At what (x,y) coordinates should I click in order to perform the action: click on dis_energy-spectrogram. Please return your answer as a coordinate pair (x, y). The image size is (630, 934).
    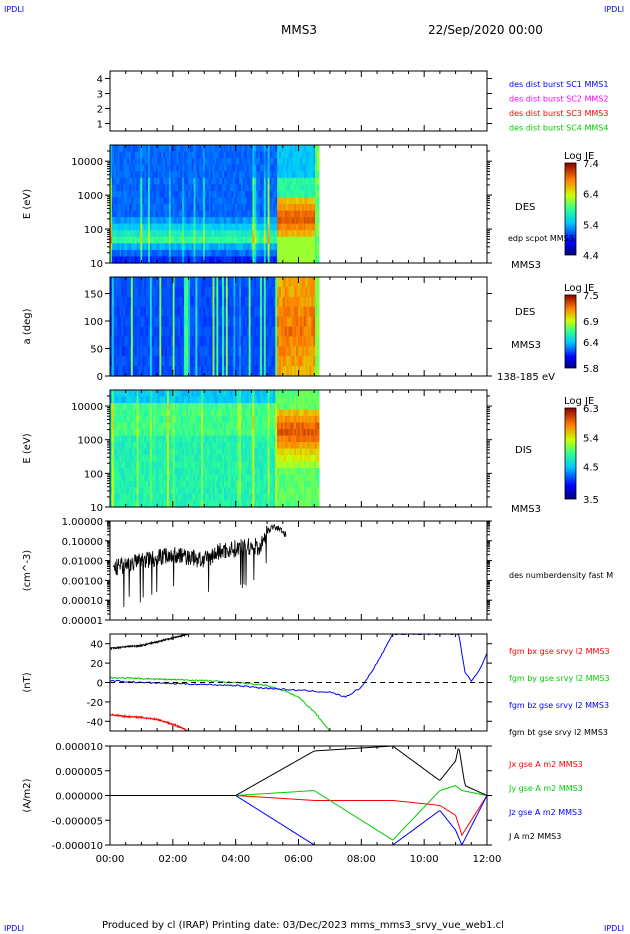
    Looking at the image, I should click on (215, 449).